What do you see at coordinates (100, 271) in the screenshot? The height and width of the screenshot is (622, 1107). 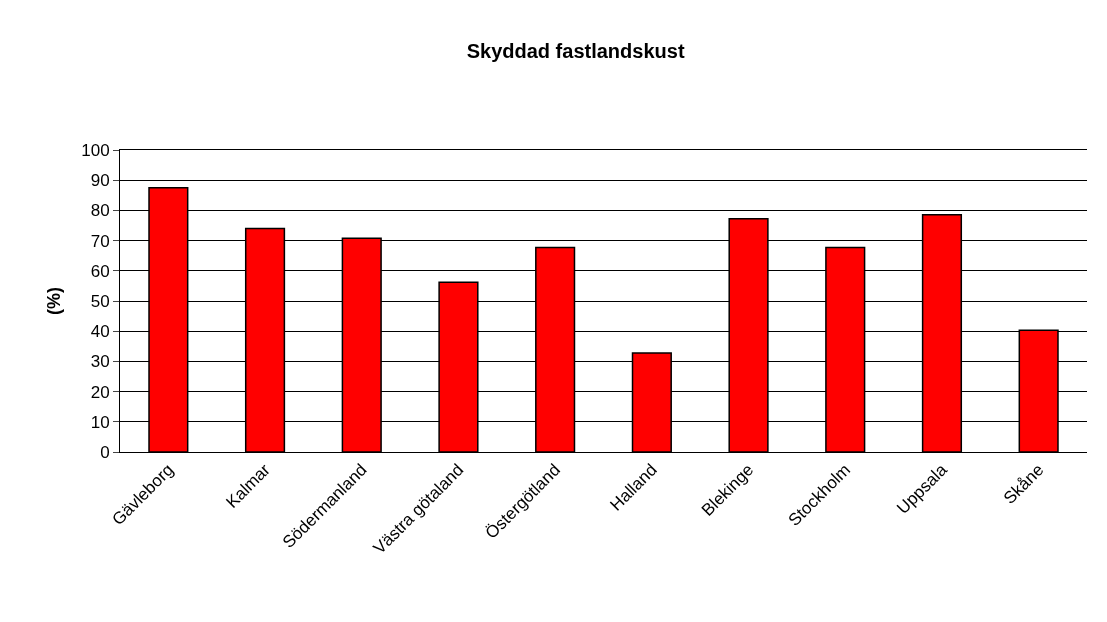 I see `y-tick-label: 60` at bounding box center [100, 271].